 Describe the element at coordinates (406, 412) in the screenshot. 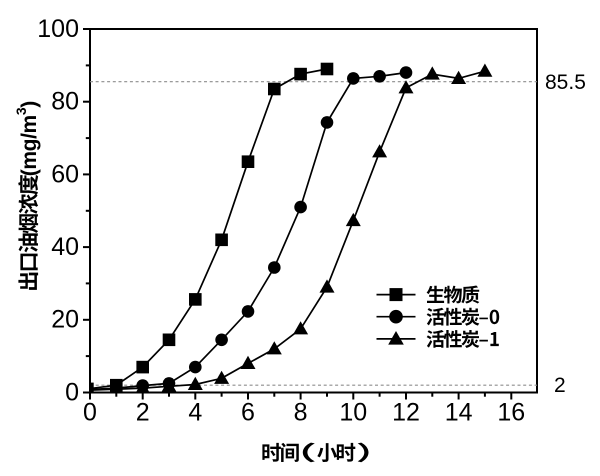

I see `svg-text: 12` at that location.